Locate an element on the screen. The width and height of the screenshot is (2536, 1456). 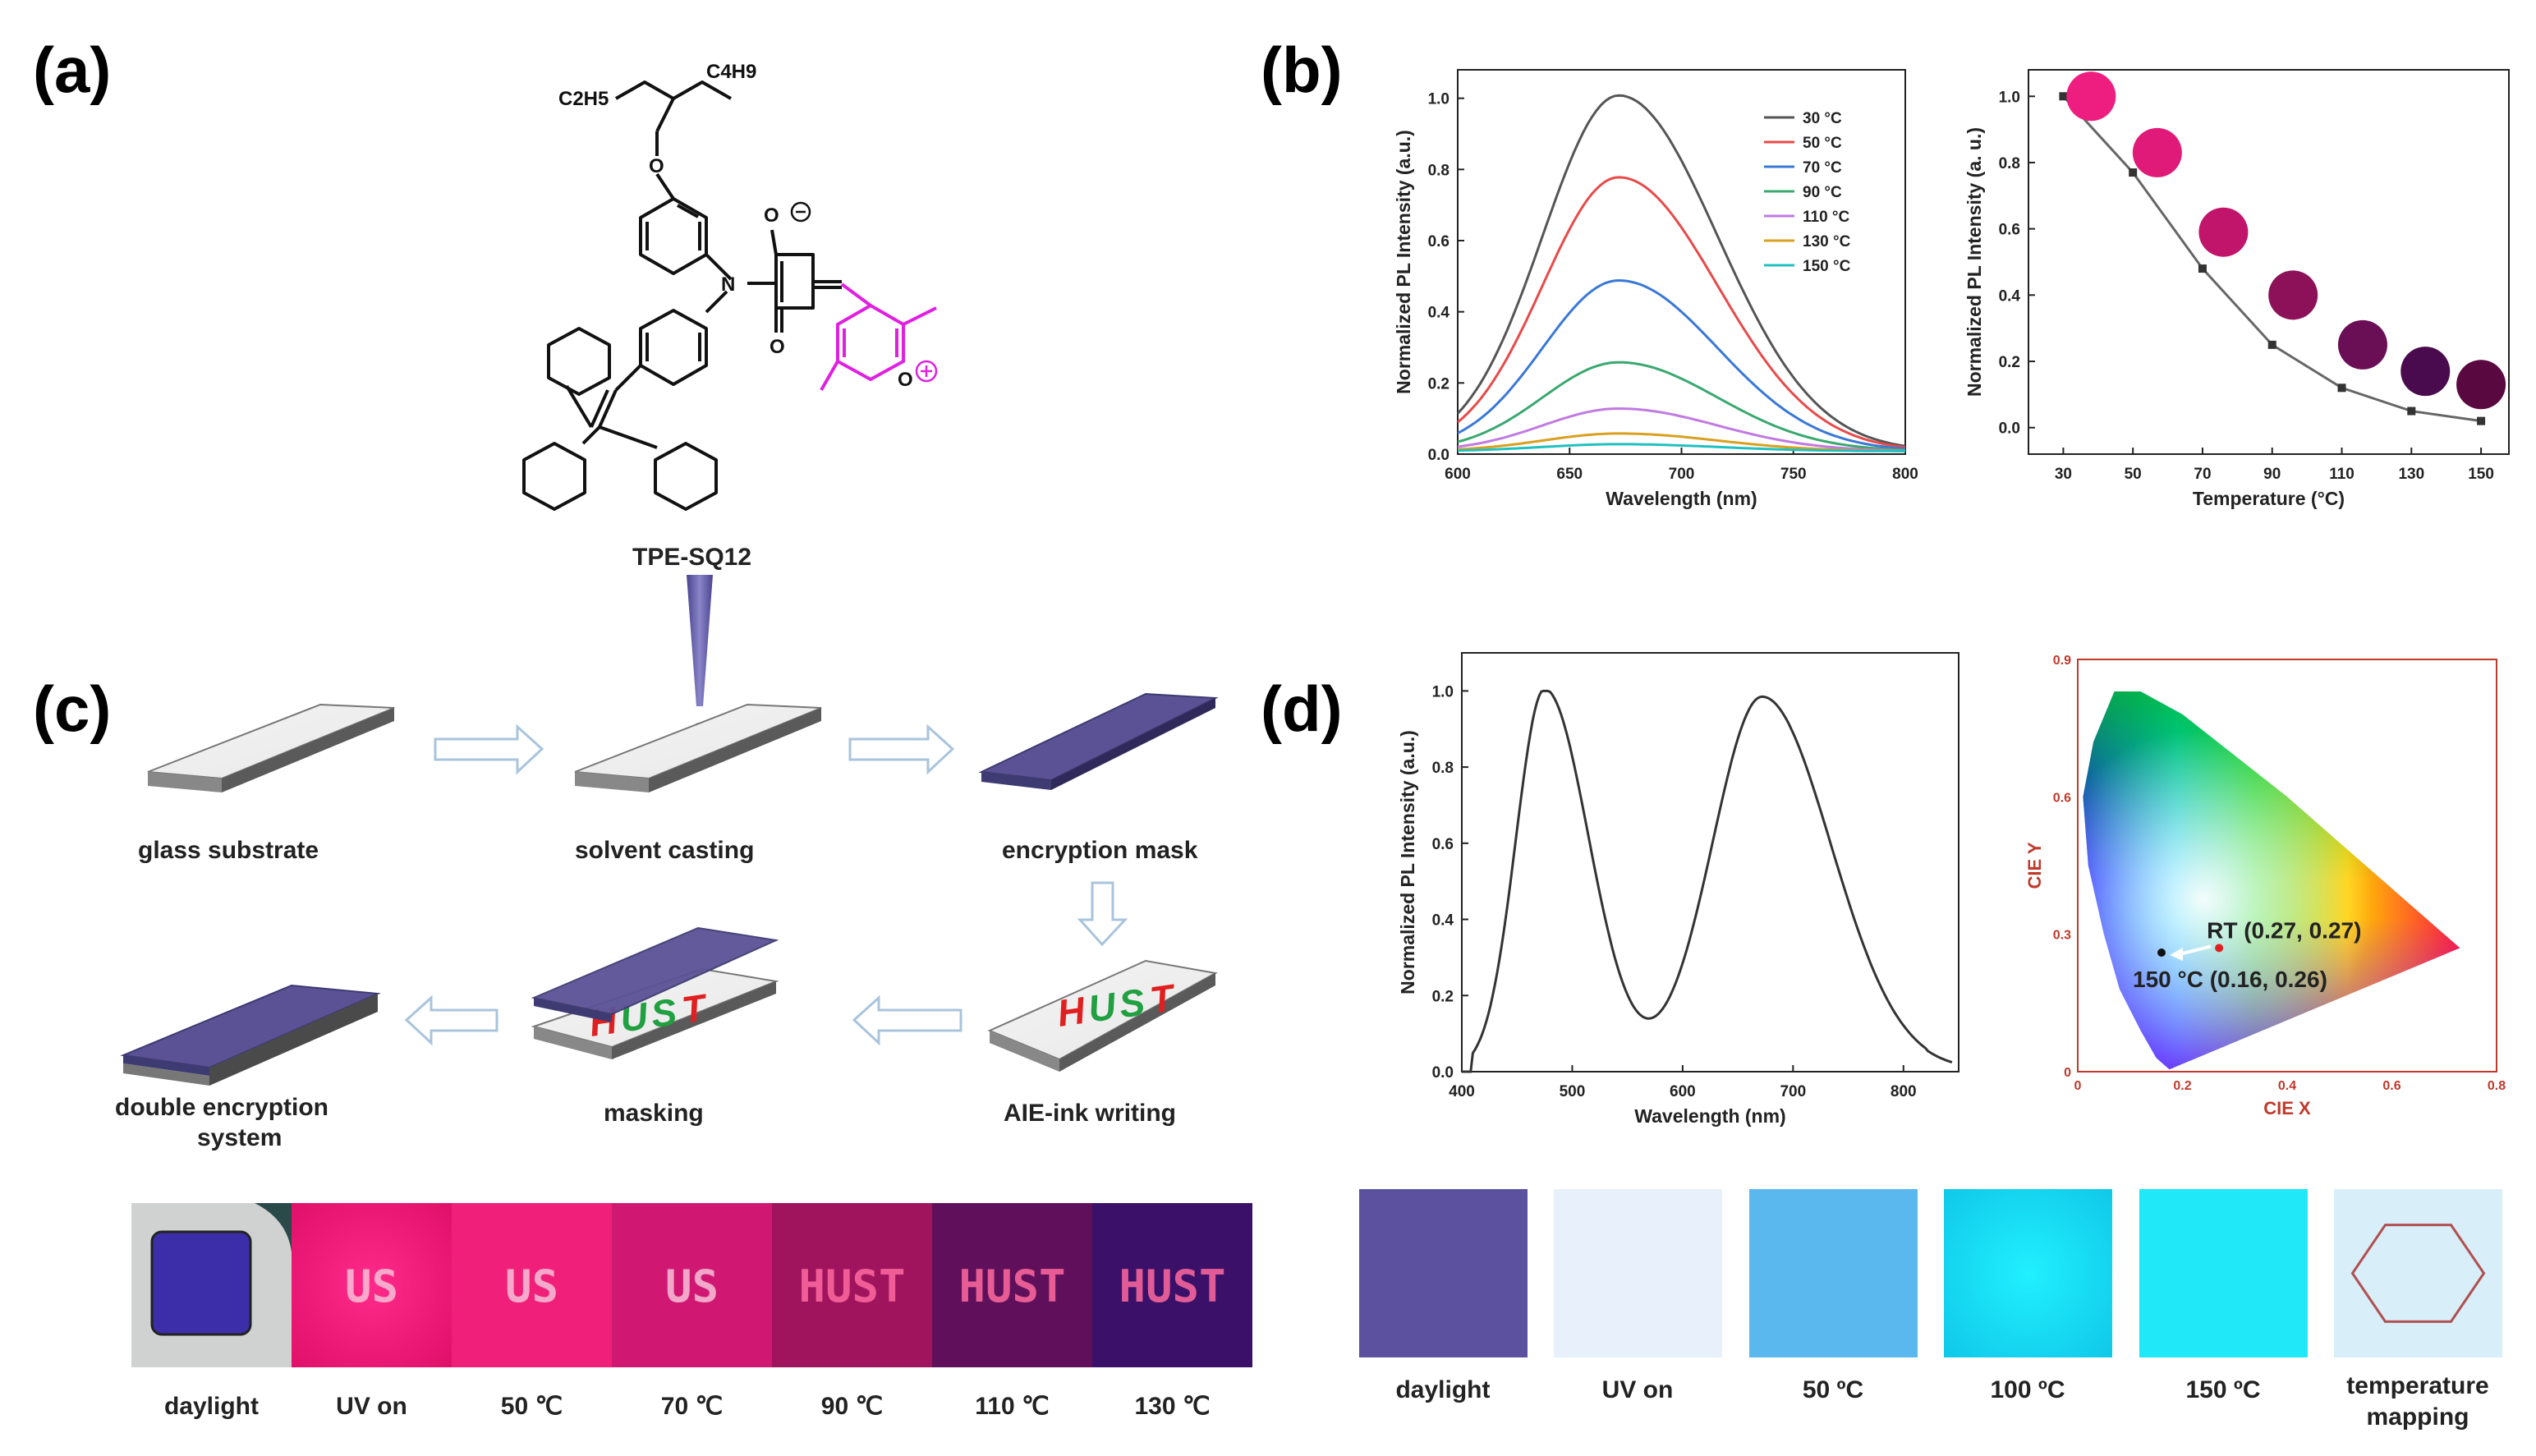
glass-substrate-step is located at coordinates (271, 747).